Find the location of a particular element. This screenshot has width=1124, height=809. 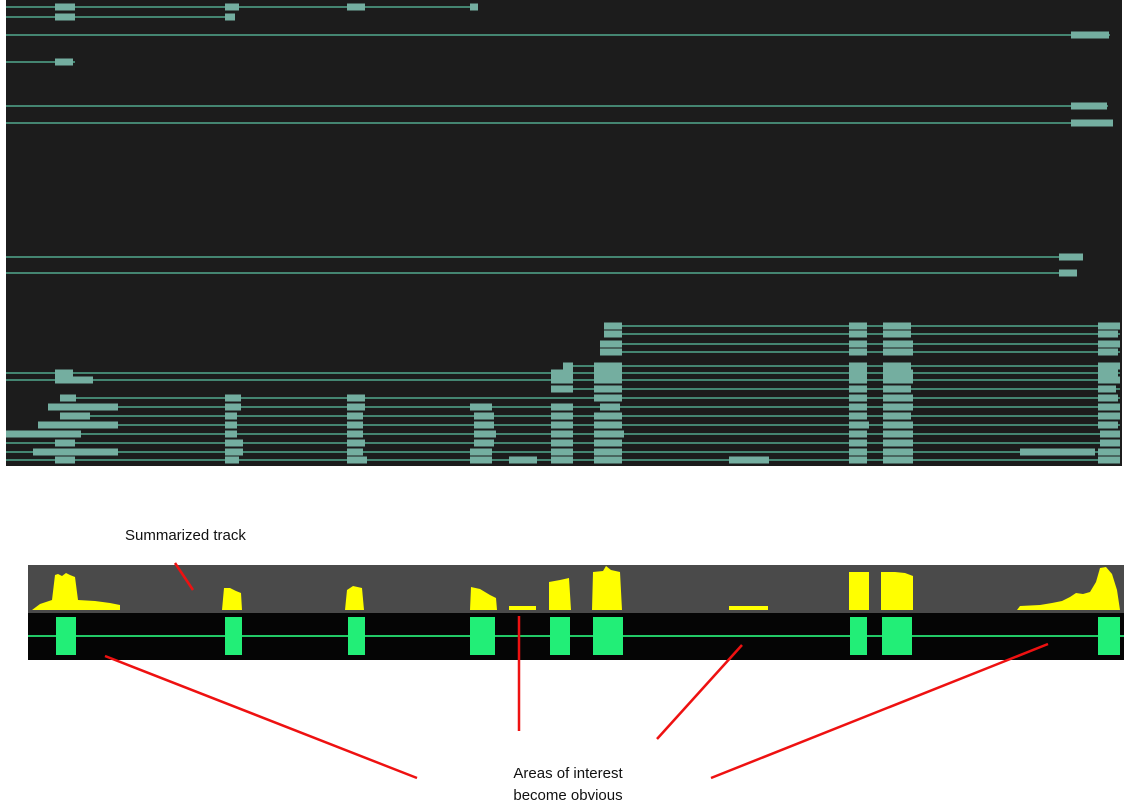

summarized-track-pointer is located at coordinates (184, 576).